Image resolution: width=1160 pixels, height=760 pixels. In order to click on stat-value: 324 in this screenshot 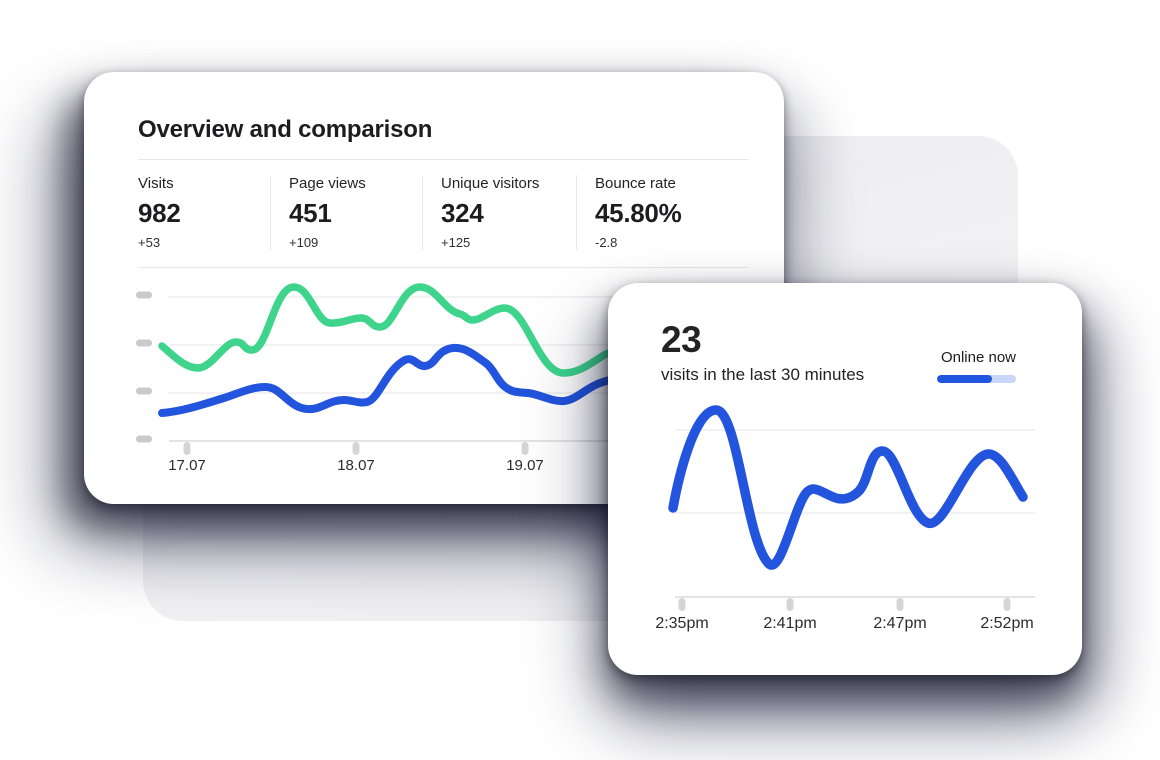, I will do `click(462, 213)`.